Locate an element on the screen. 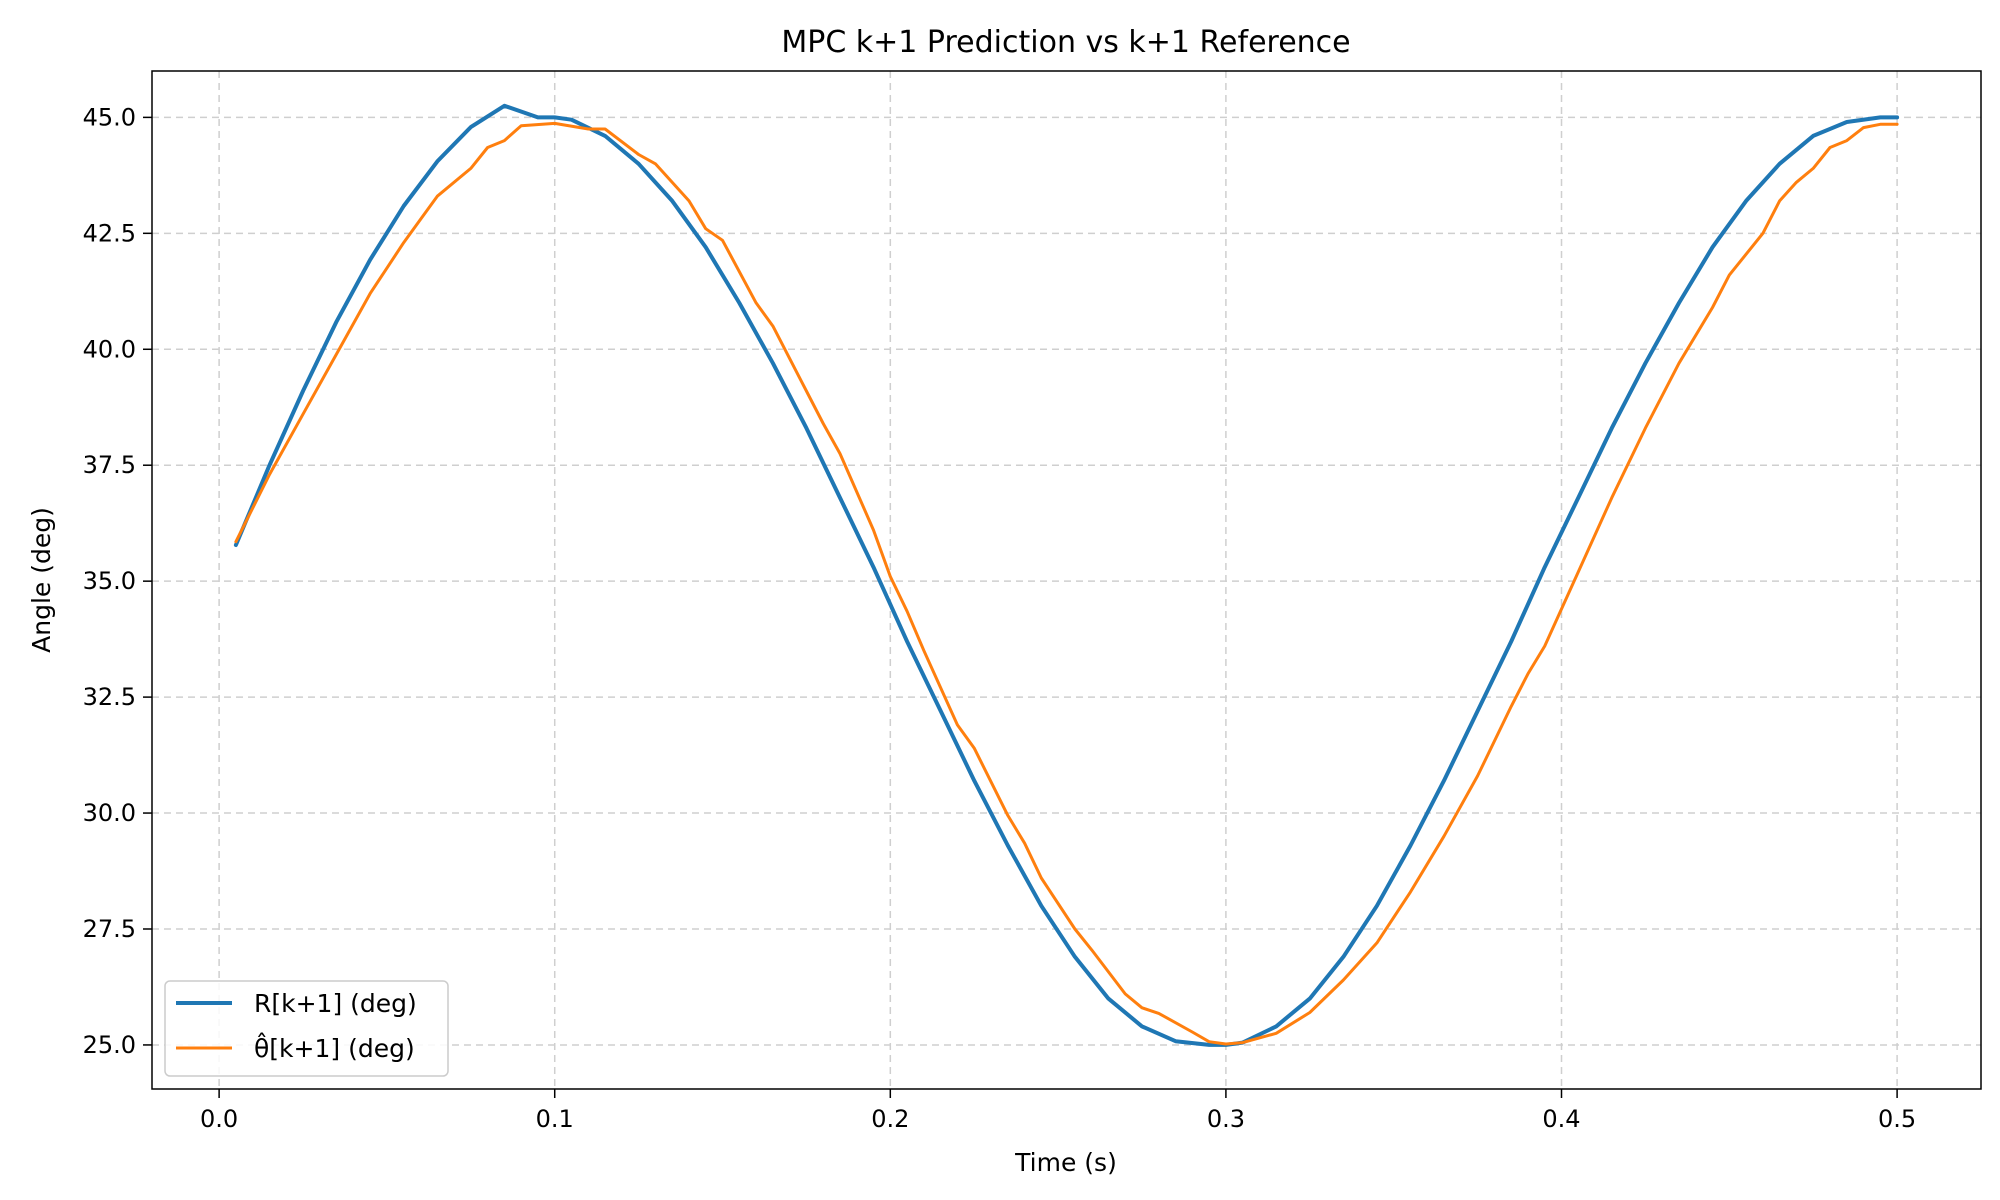  legend: R[k+1] (deg) θ̂[k+1] (deg) is located at coordinates (306, 1028).